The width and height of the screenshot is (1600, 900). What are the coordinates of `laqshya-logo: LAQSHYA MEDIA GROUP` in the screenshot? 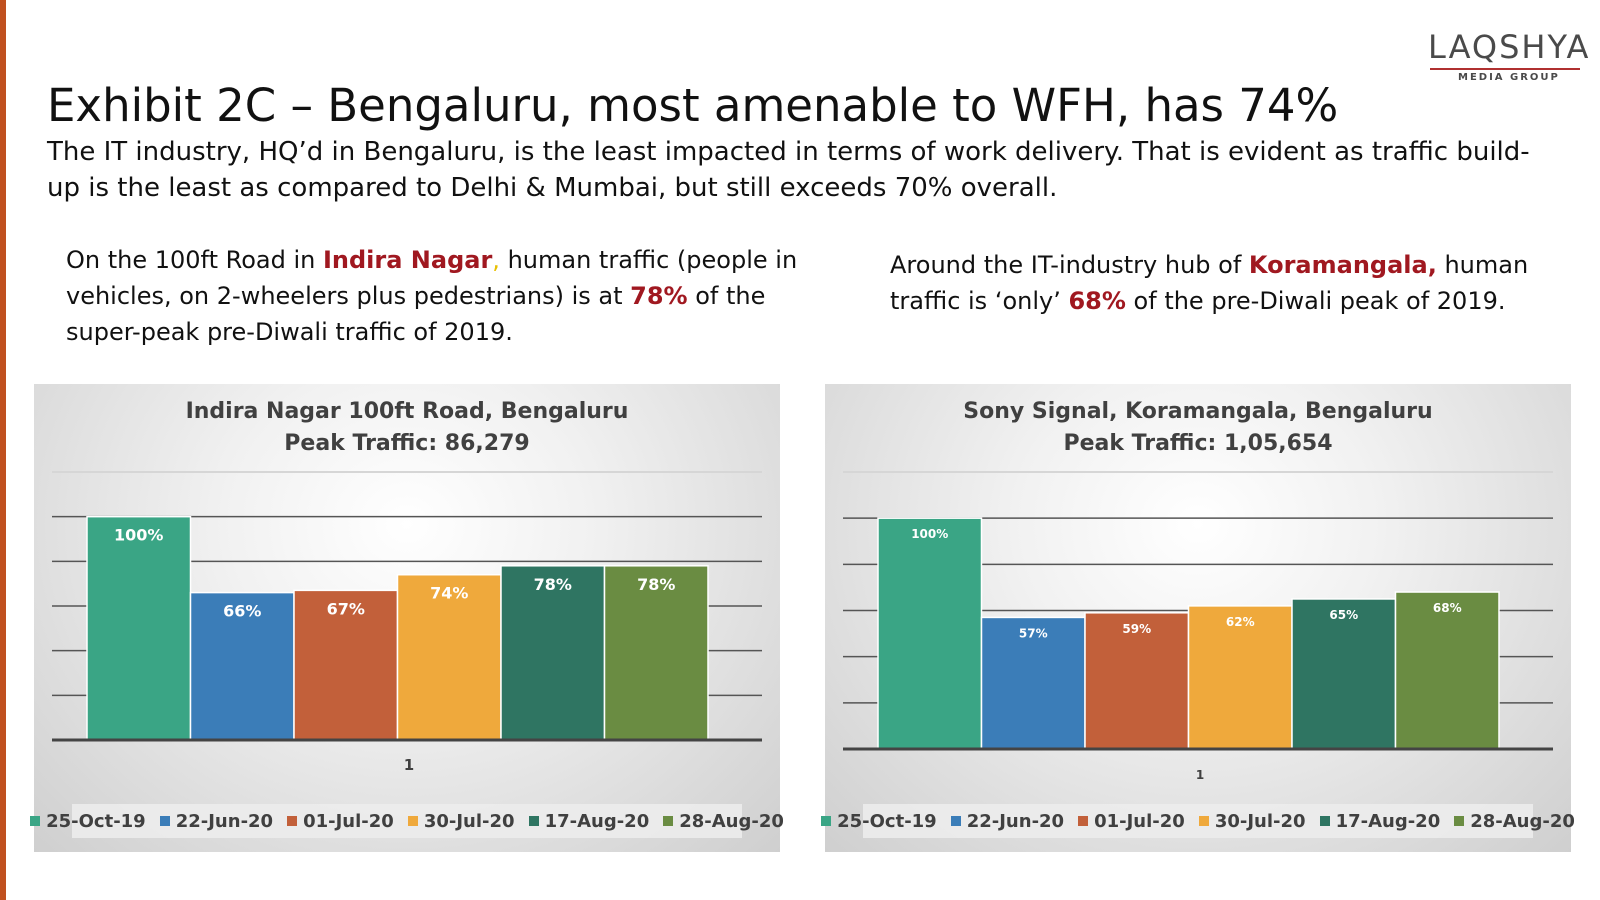 It's located at (1508, 58).